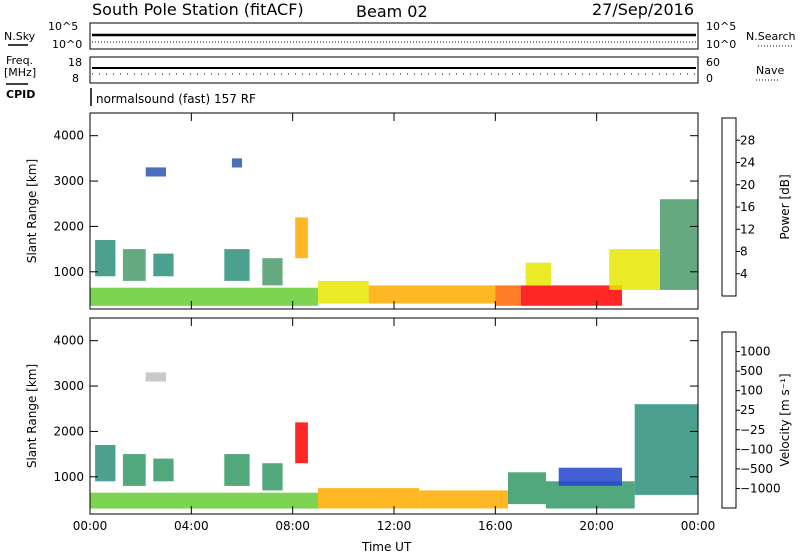 The width and height of the screenshot is (800, 554). What do you see at coordinates (32, 211) in the screenshot?
I see `power-ylabel: Slant Range [km]` at bounding box center [32, 211].